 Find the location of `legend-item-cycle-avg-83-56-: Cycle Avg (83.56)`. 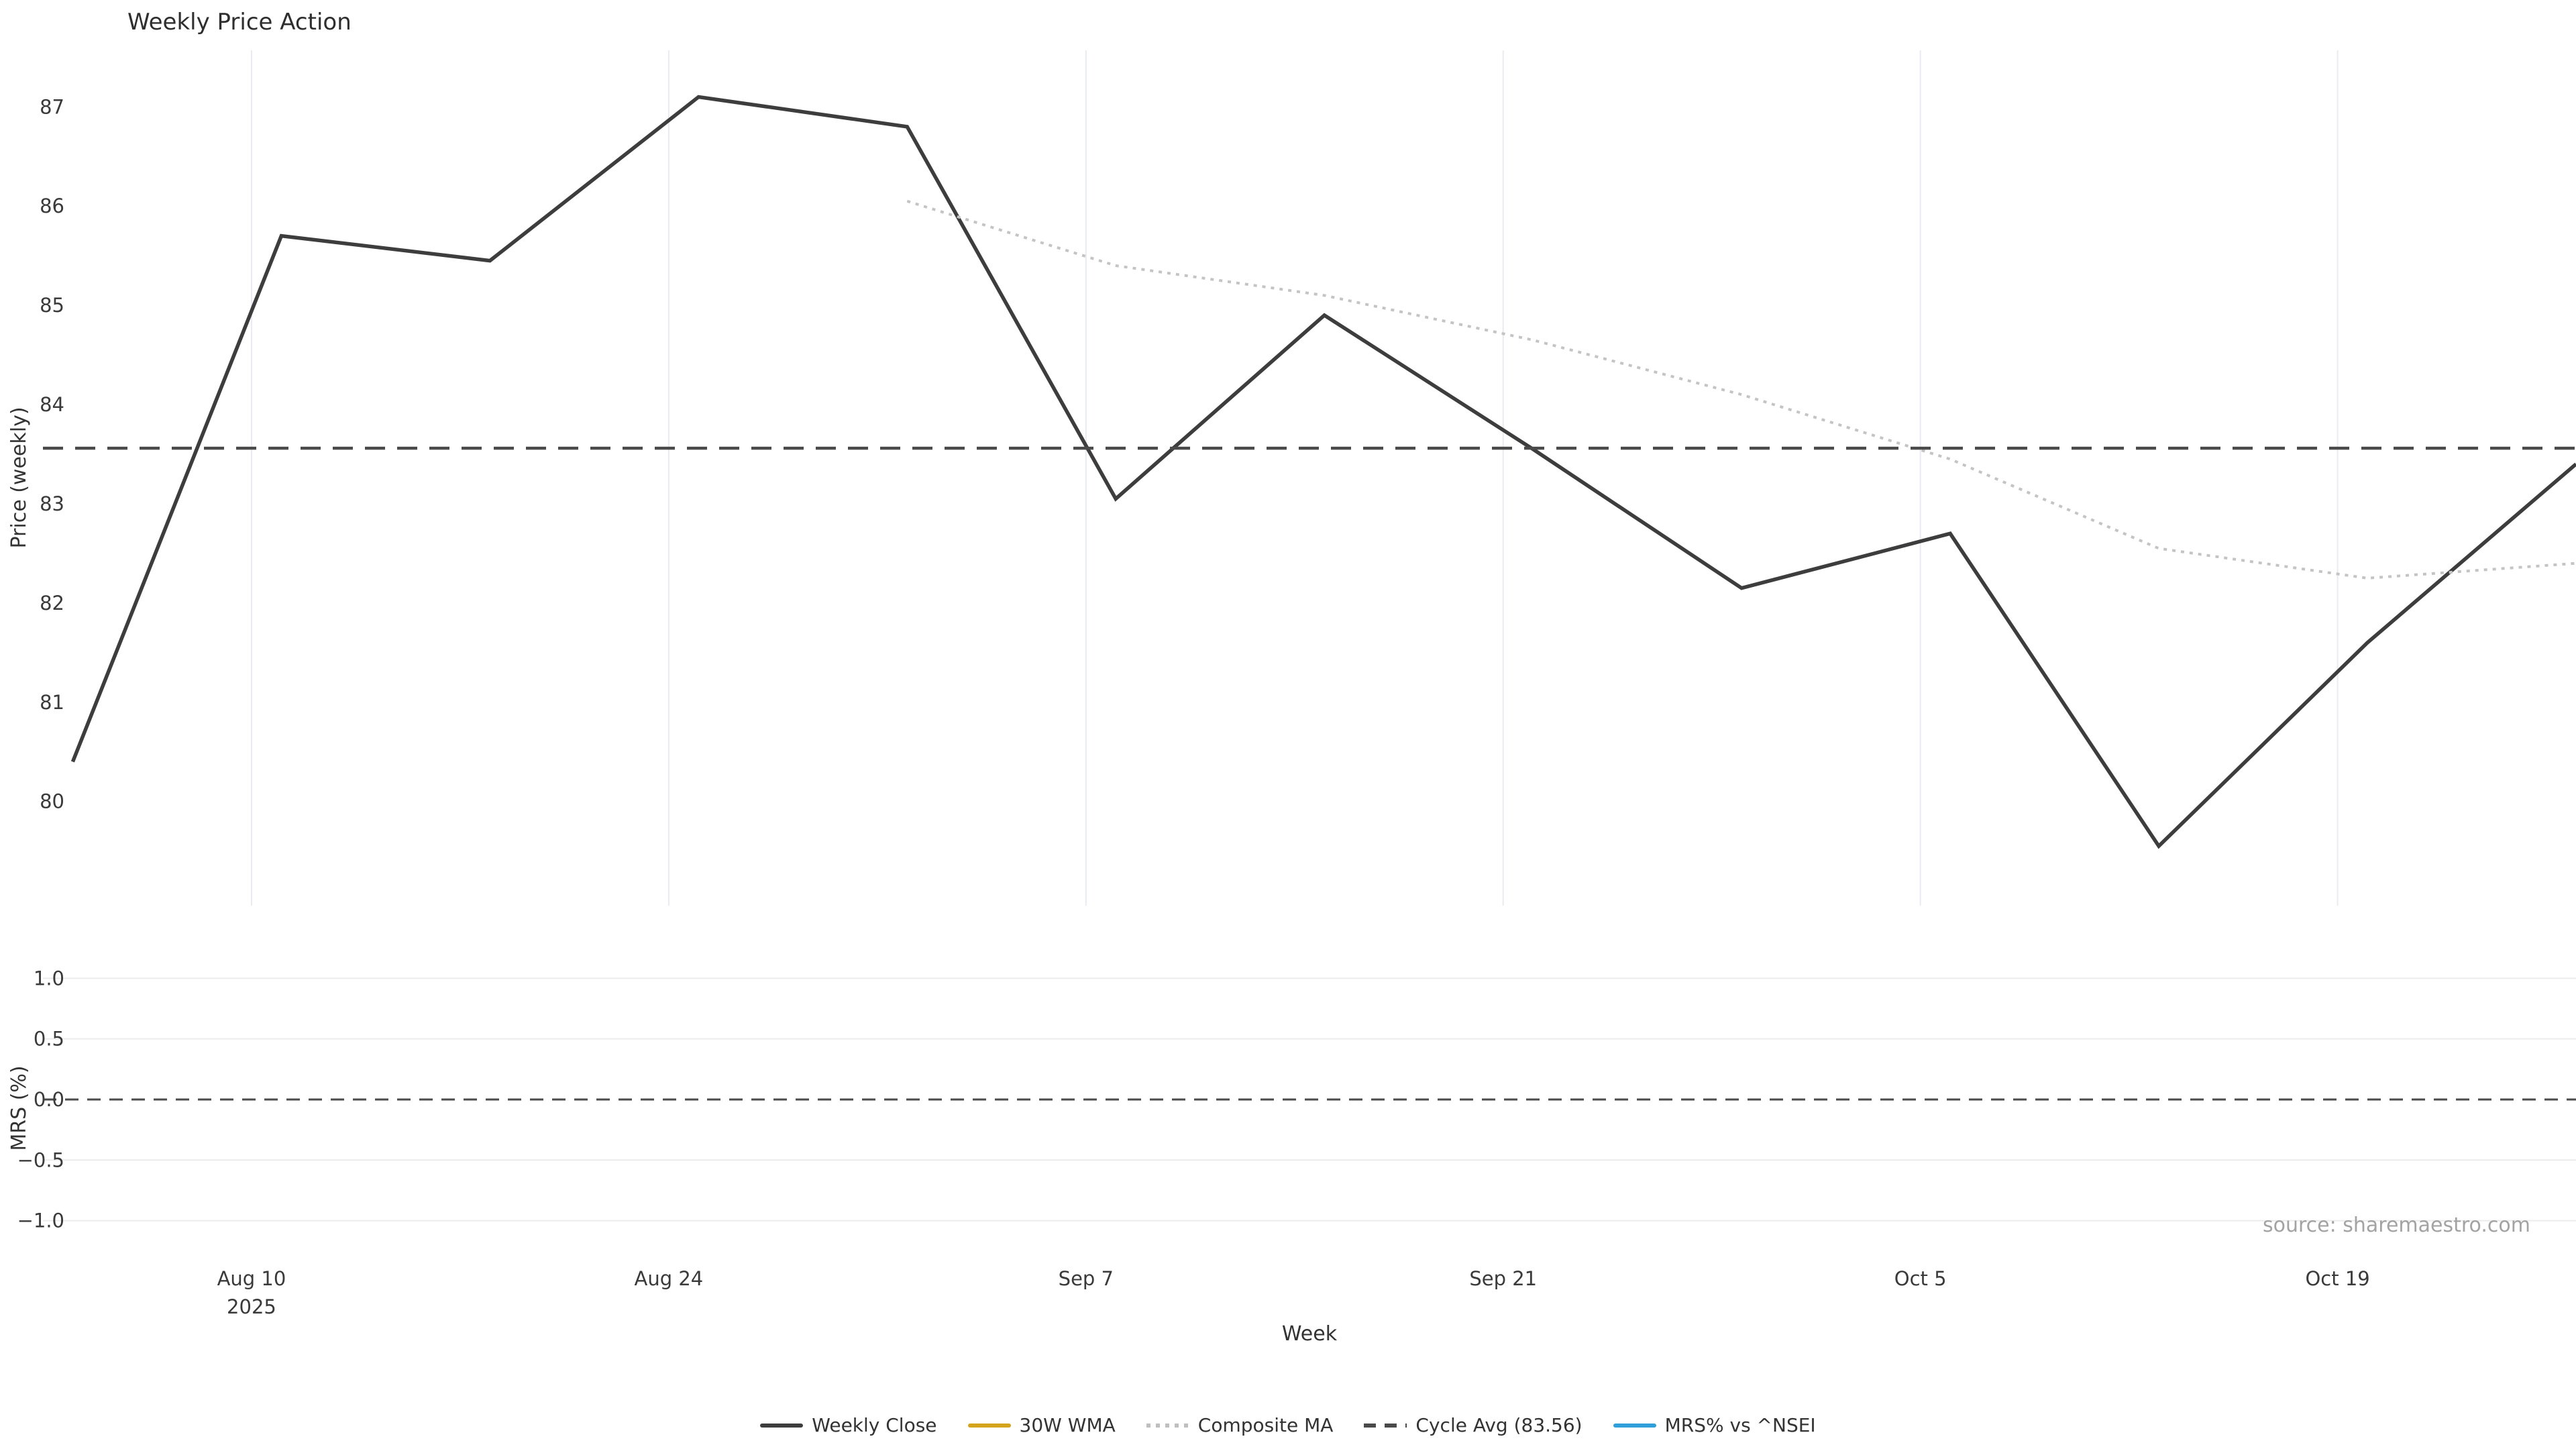

legend-item-cycle-avg-83-56-: Cycle Avg (83.56) is located at coordinates (1473, 1425).